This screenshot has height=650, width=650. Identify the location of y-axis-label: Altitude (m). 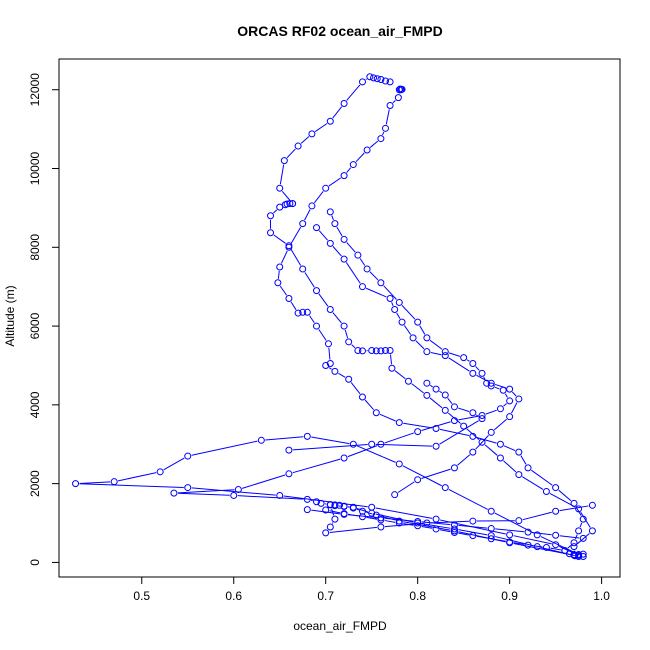
(10, 315).